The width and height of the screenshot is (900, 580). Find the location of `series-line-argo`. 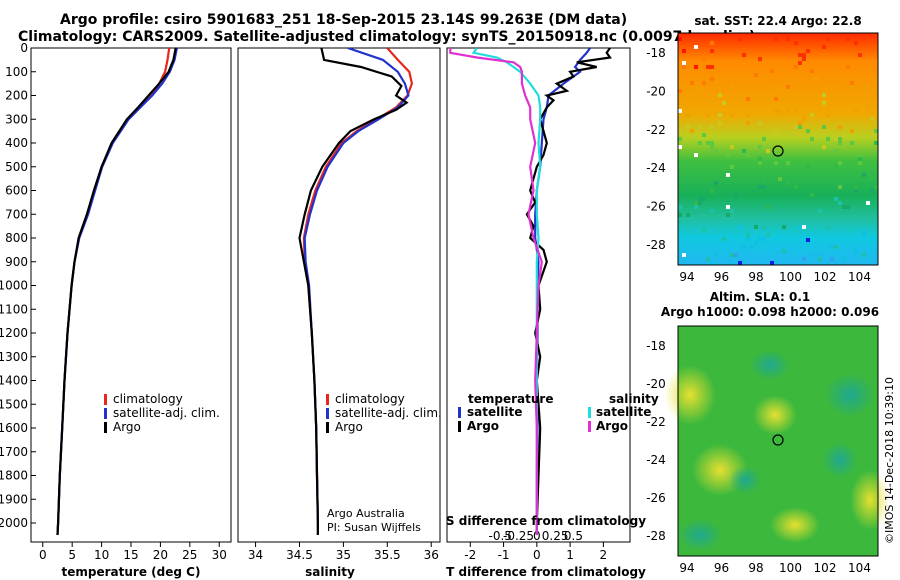

series-line-argo is located at coordinates (353, 291).